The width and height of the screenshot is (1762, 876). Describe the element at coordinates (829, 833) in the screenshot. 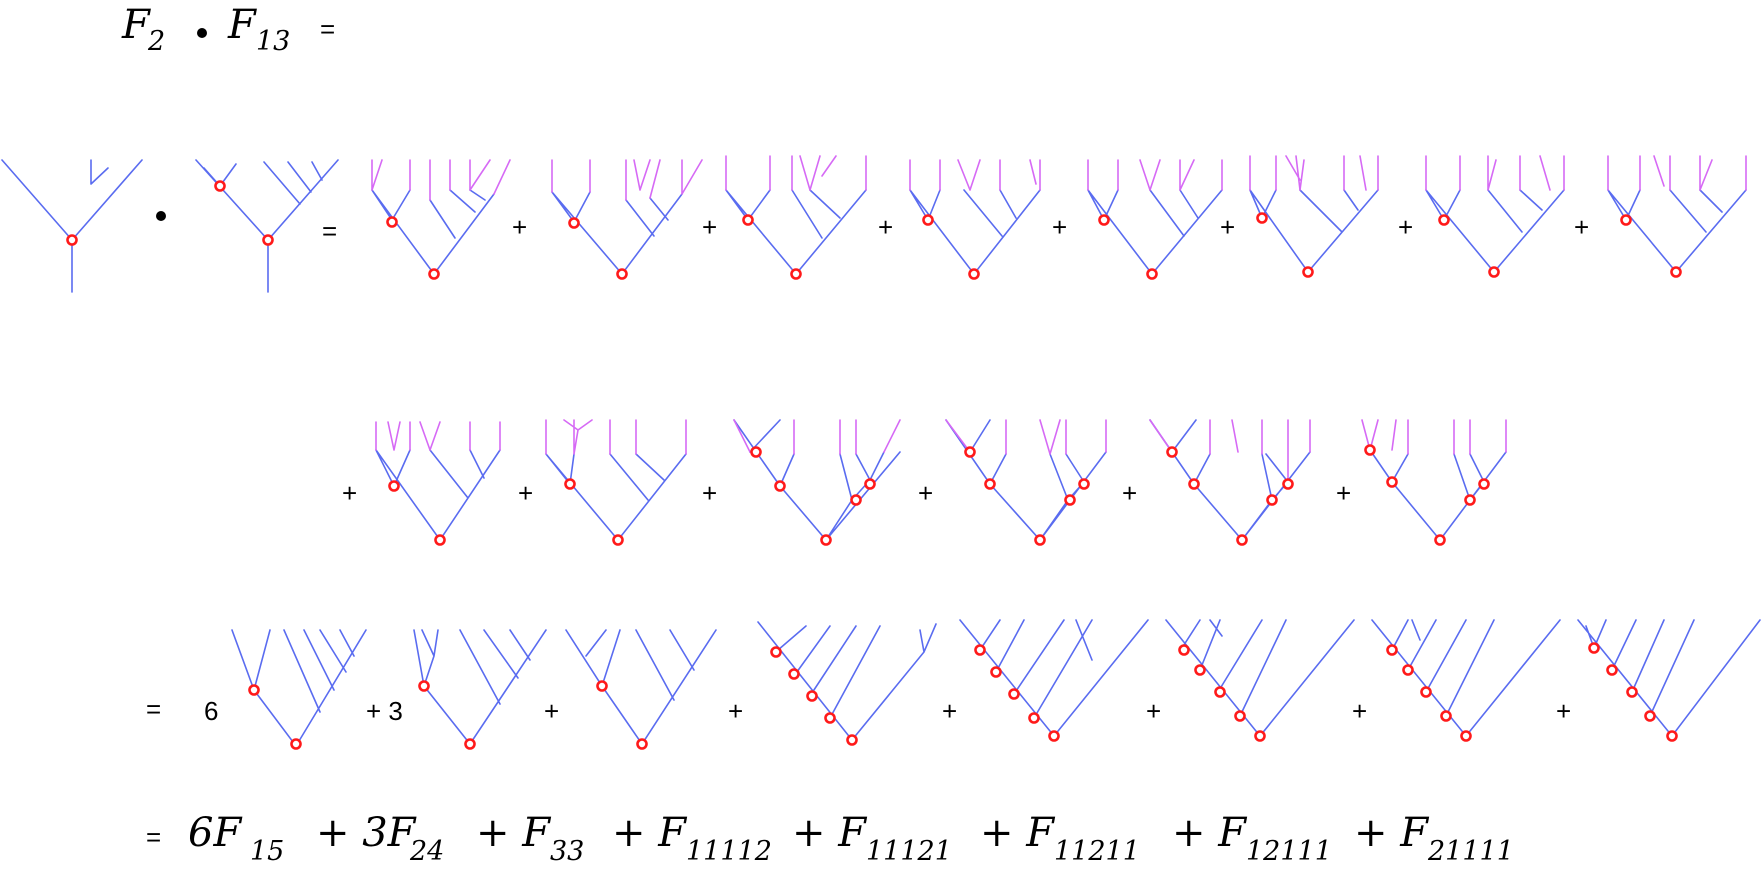

I see `result-term-4: + F` at that location.